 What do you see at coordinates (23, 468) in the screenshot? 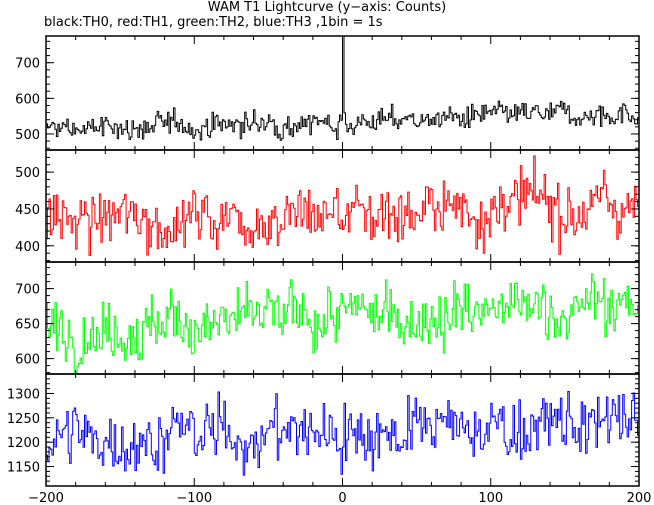
I see `y-tick-label: 1150` at bounding box center [23, 468].